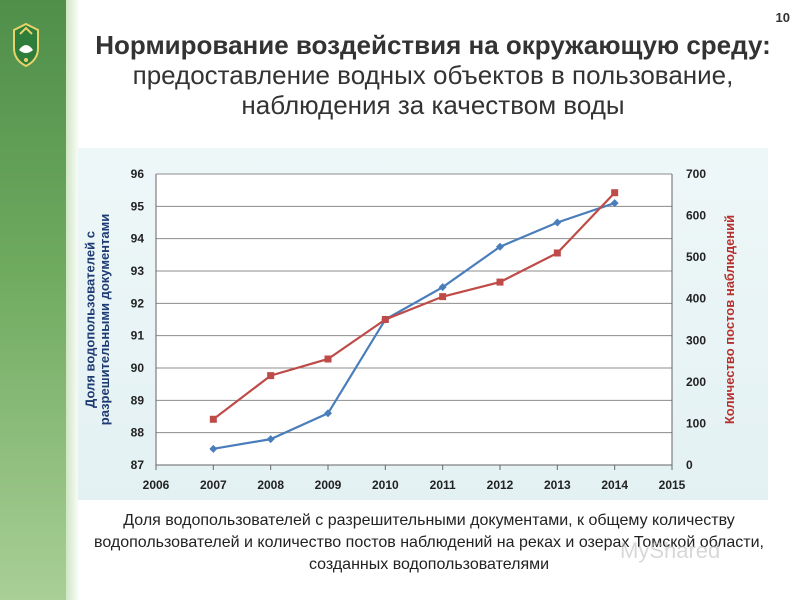 This screenshot has width=800, height=600. I want to click on y-tick-label-right: 700, so click(696, 174).